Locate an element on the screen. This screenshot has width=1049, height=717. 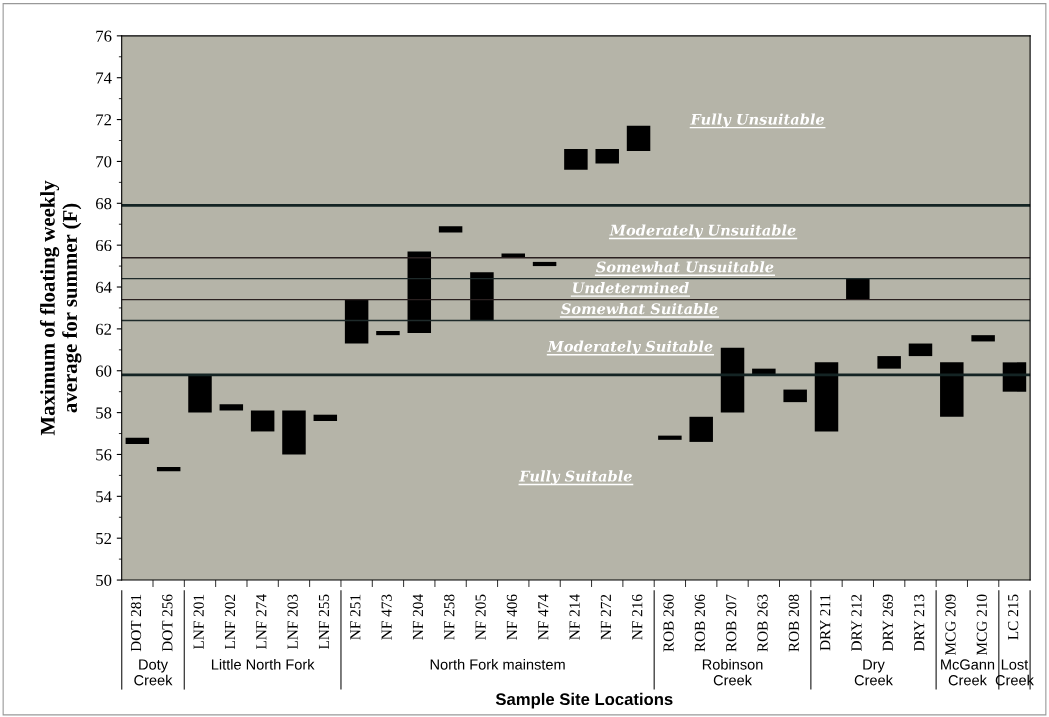
x-axis-title: Sample Site Locations is located at coordinates (584, 700).